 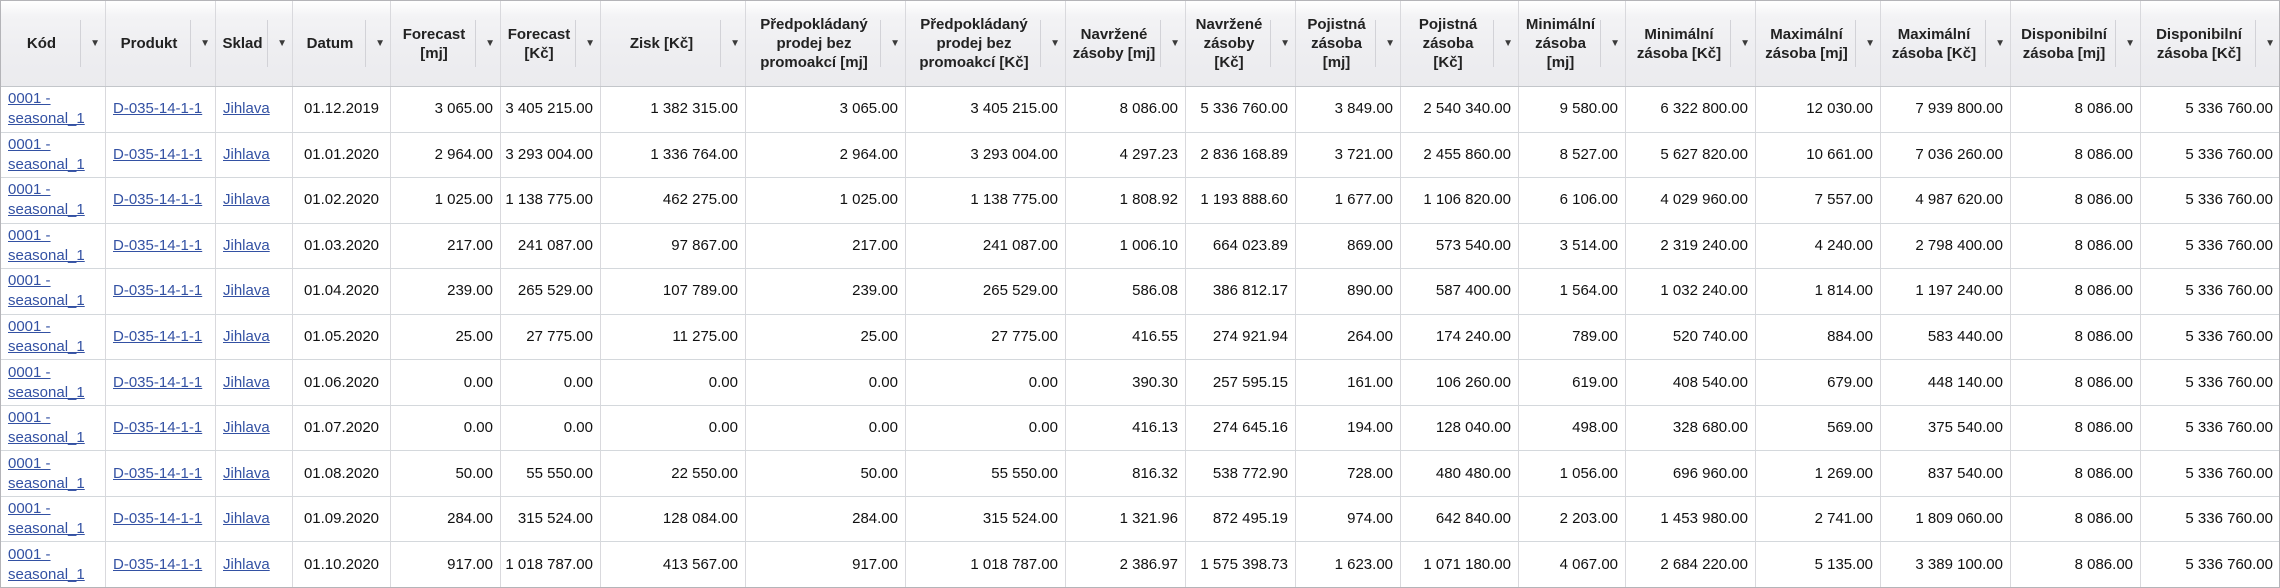 What do you see at coordinates (2076, 43) in the screenshot?
I see `column-header-disponibilni_zasoba_mj: Disponibilní zásoba [mj] ▼` at bounding box center [2076, 43].